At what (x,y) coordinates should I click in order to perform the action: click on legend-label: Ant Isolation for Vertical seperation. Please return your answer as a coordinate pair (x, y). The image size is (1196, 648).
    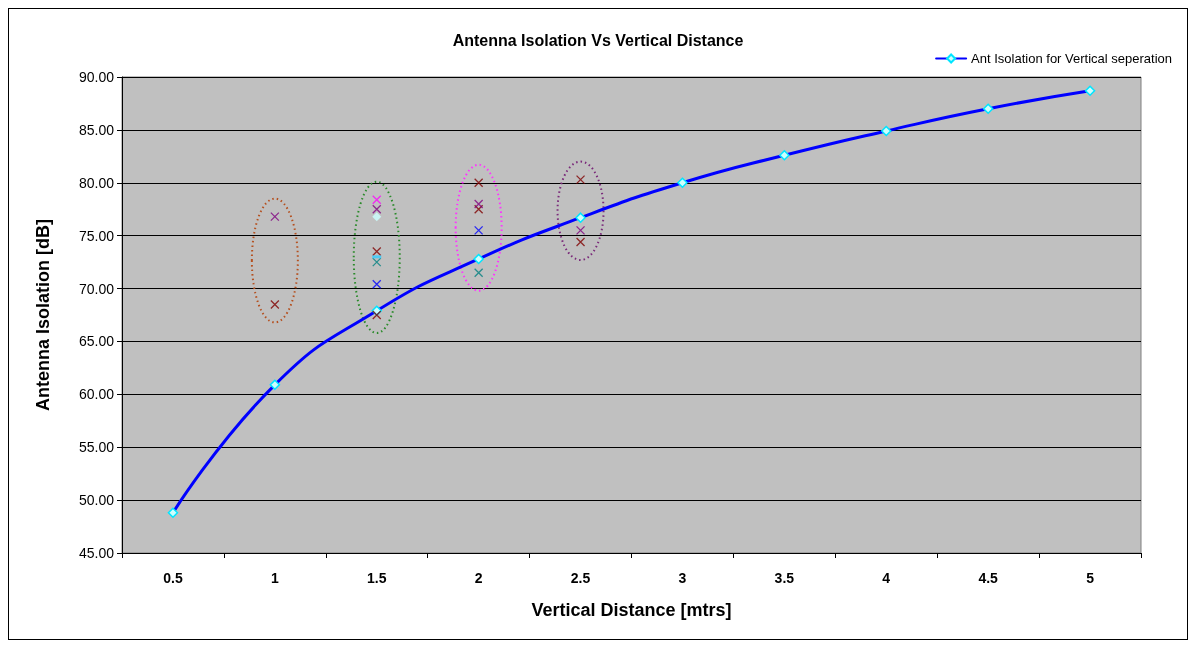
    Looking at the image, I should click on (1071, 58).